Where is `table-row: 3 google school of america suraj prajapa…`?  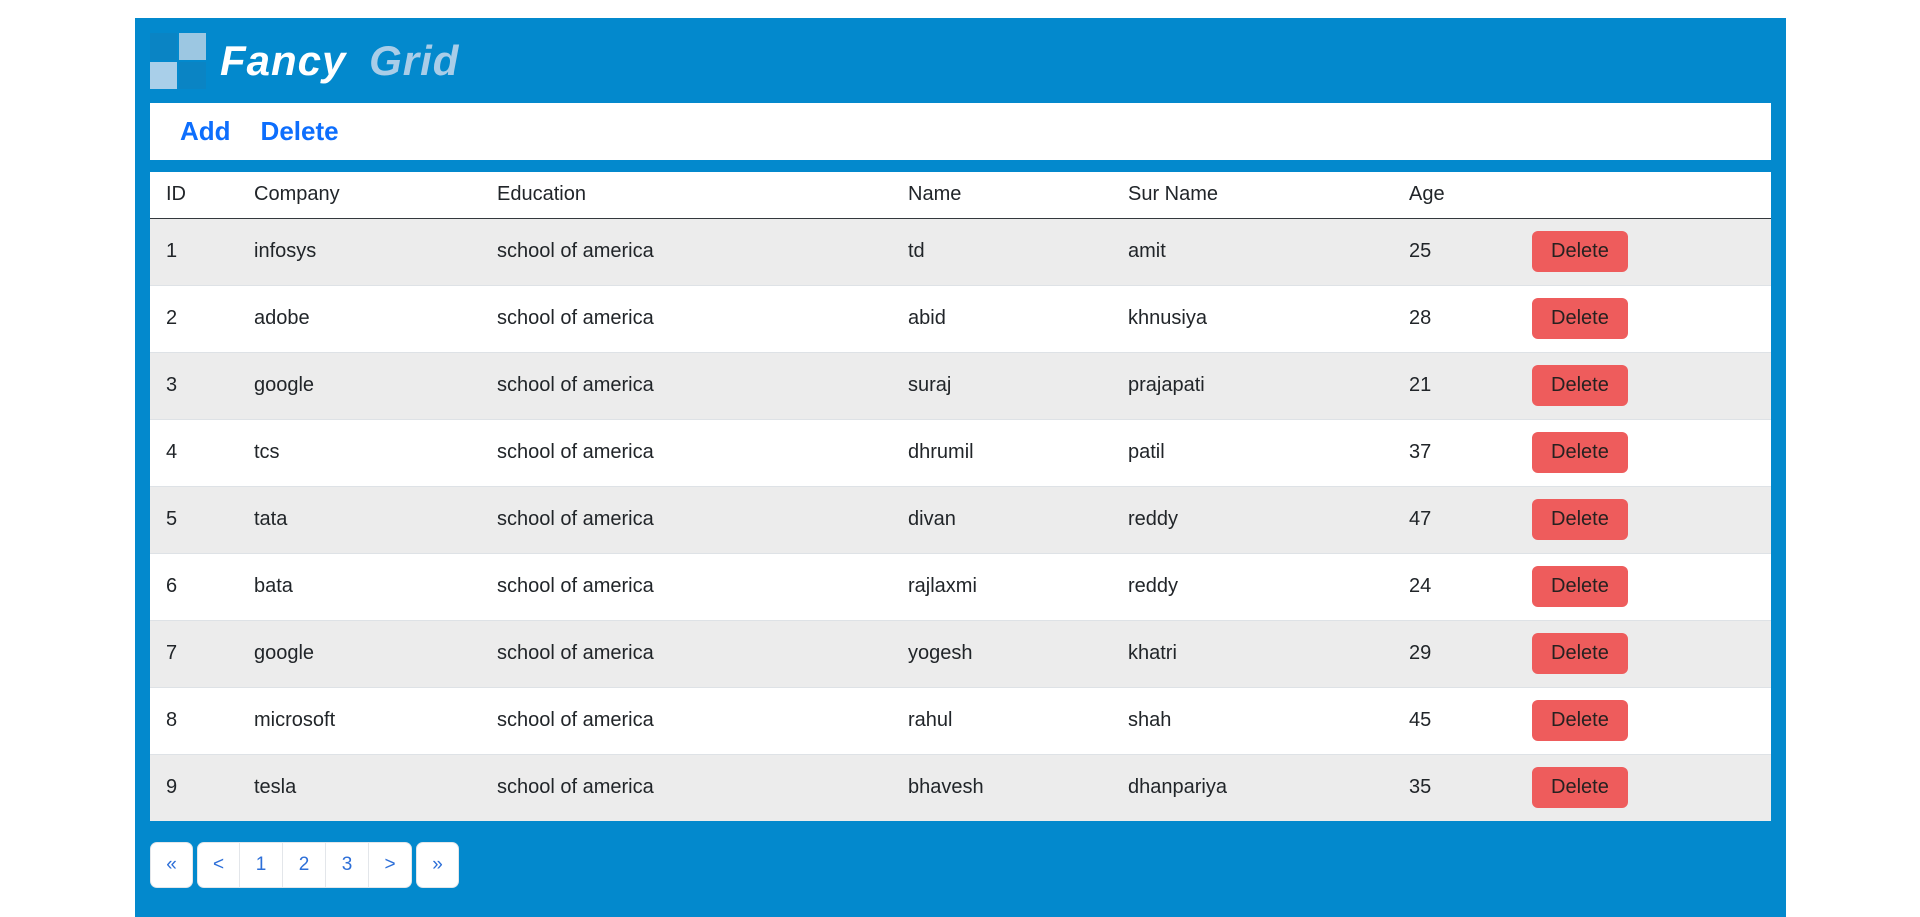
table-row: 3 google school of america suraj prajapa… is located at coordinates (960, 385).